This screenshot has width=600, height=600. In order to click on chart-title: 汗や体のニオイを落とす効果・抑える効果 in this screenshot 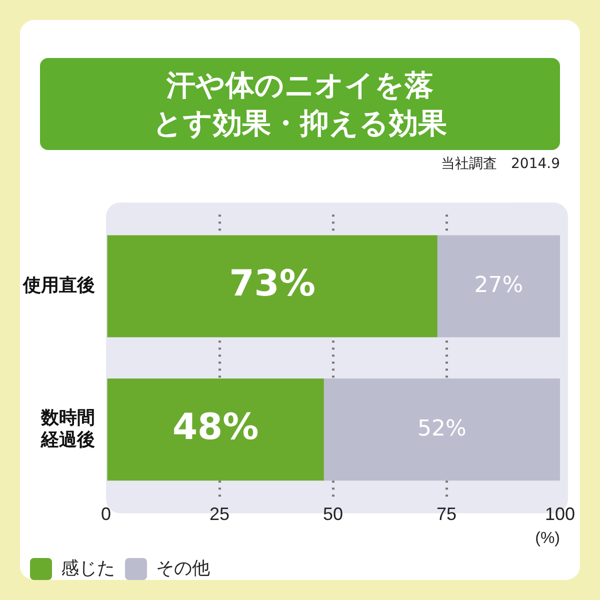, I will do `click(300, 104)`.